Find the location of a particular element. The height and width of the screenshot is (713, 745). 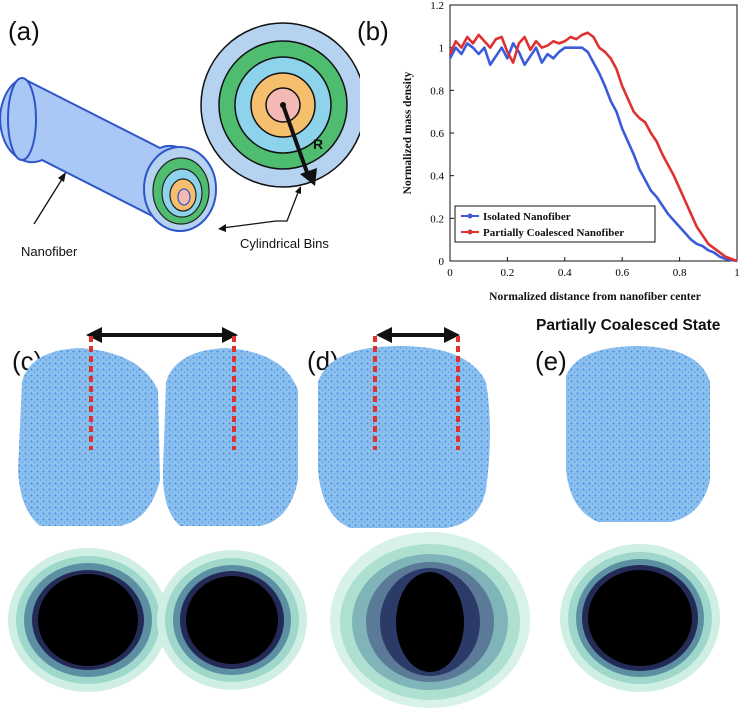

particle-cloud-c-right is located at coordinates (230, 437).